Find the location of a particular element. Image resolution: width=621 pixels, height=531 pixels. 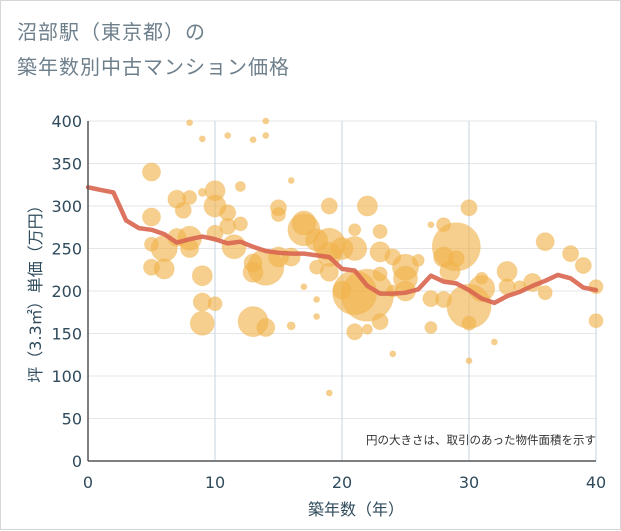

title-line-2: 築年数別中古マンション価格 is located at coordinates (153, 67).